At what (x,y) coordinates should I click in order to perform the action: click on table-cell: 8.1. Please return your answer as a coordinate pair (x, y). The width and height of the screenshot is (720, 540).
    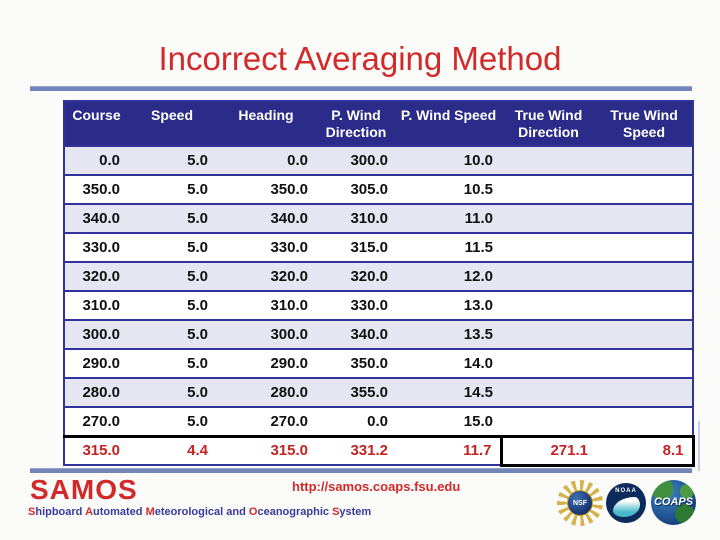
    Looking at the image, I should click on (645, 450).